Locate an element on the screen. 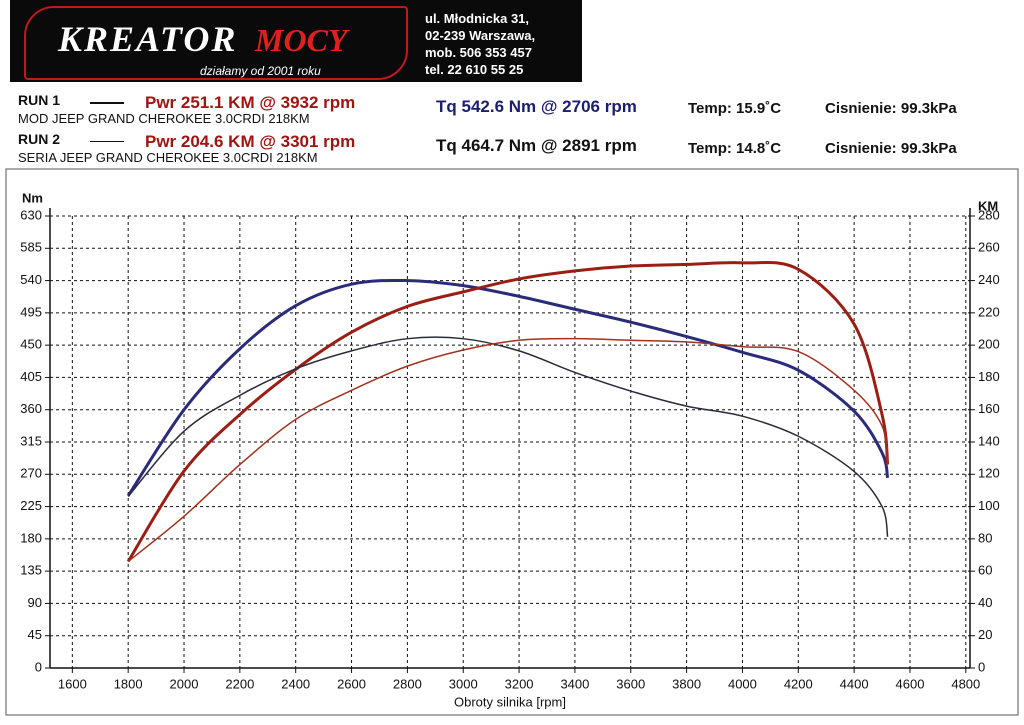 The height and width of the screenshot is (725, 1024). y2-tick-label: 100 is located at coordinates (989, 505).